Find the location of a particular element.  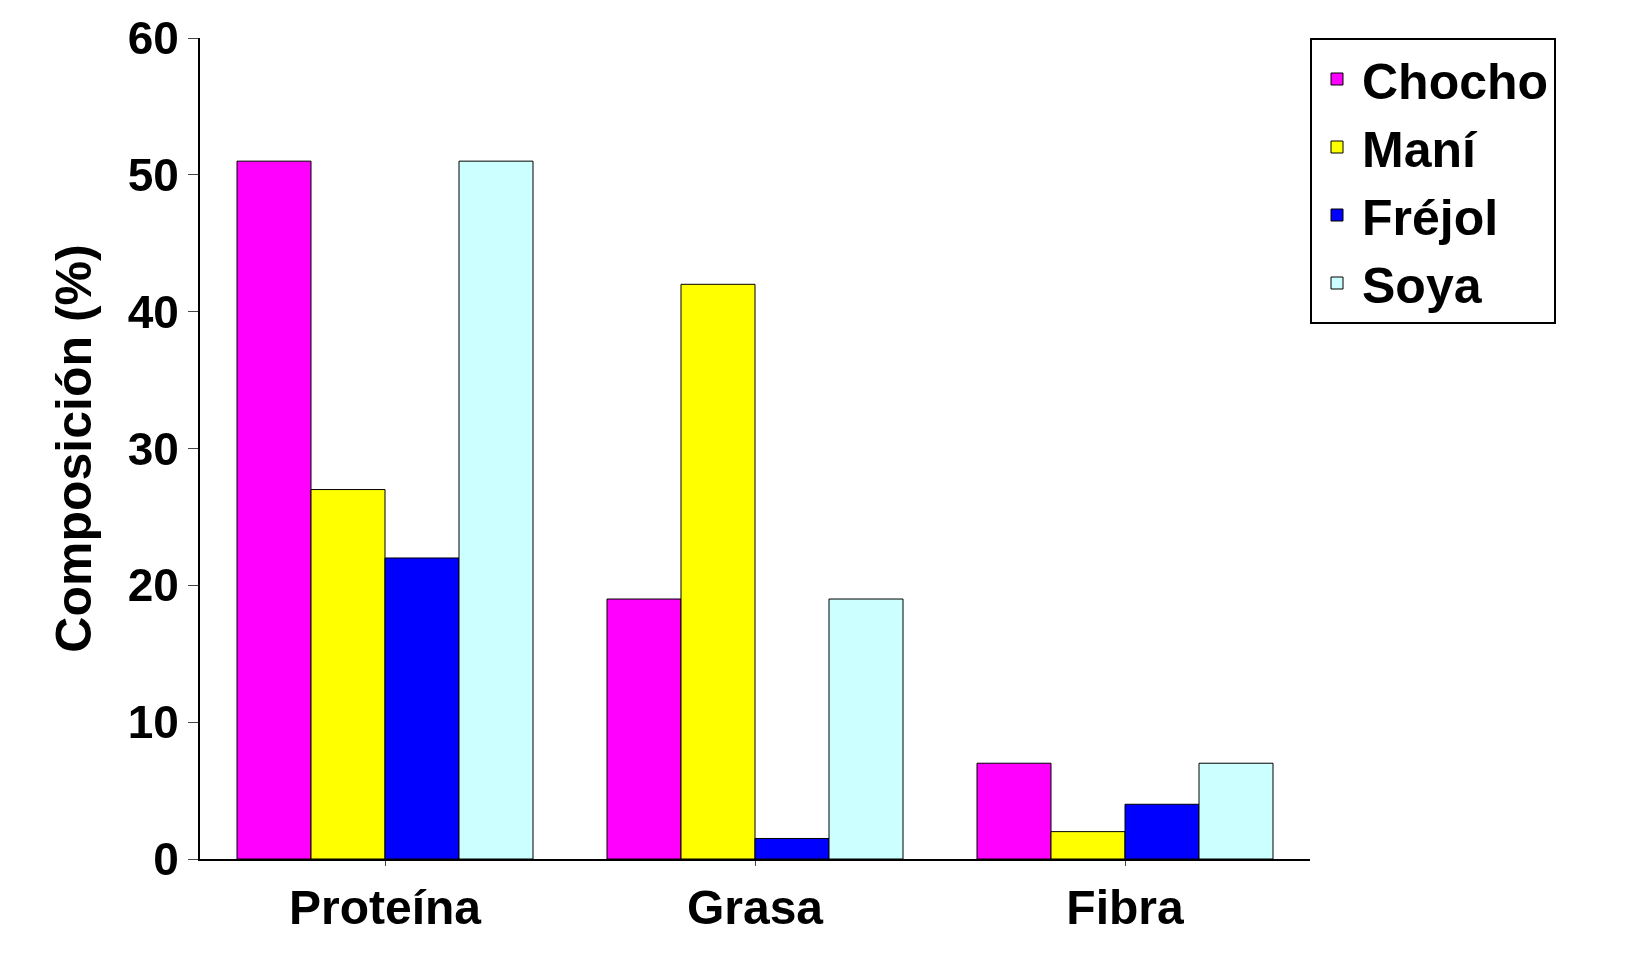

legend-label: Chocho is located at coordinates (1455, 81).